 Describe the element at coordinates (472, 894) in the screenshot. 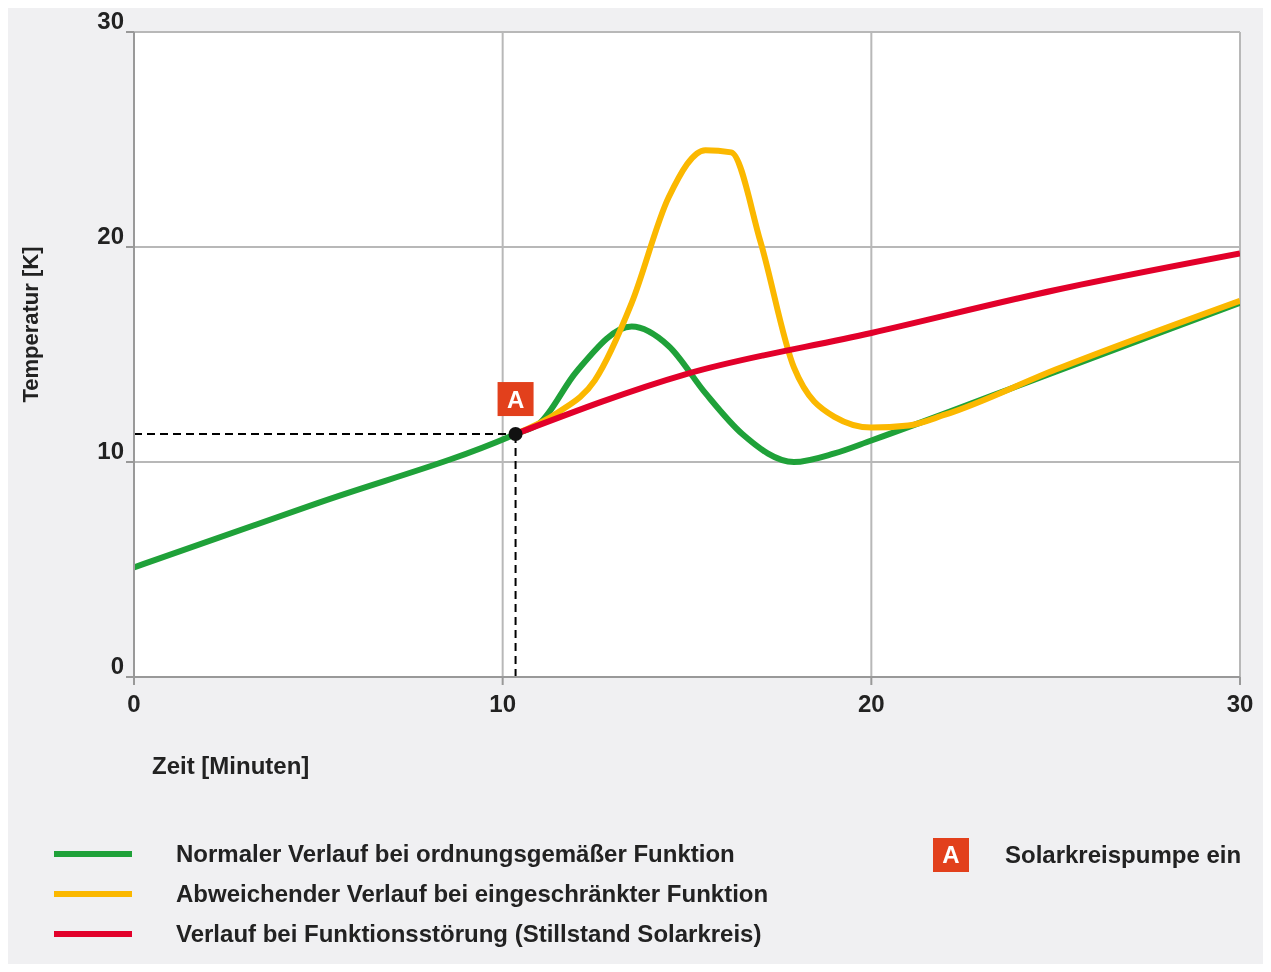

I see `legend-label: Abweichender Verlauf bei eingeschränkter Funktion` at that location.